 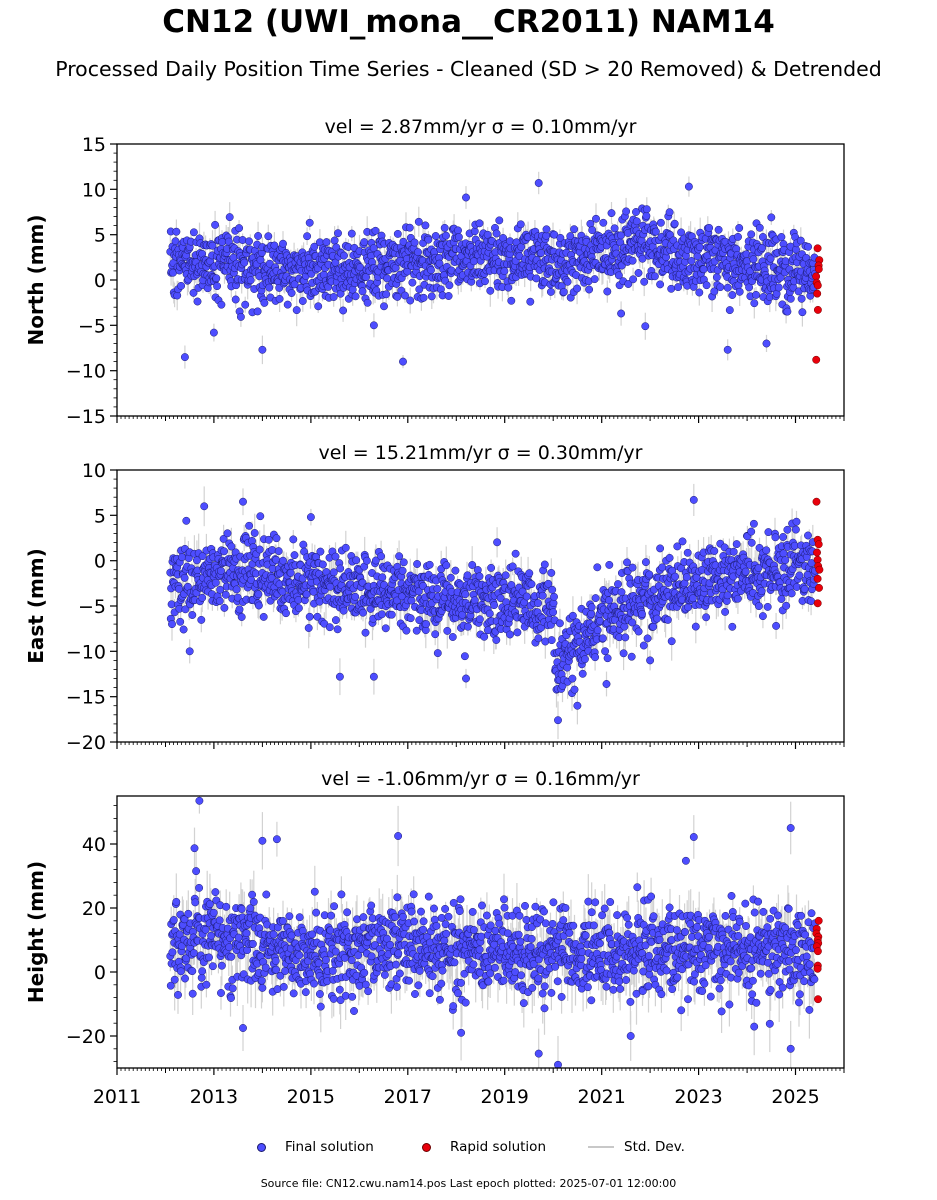 I want to click on rapid-points, so click(x=818, y=304).